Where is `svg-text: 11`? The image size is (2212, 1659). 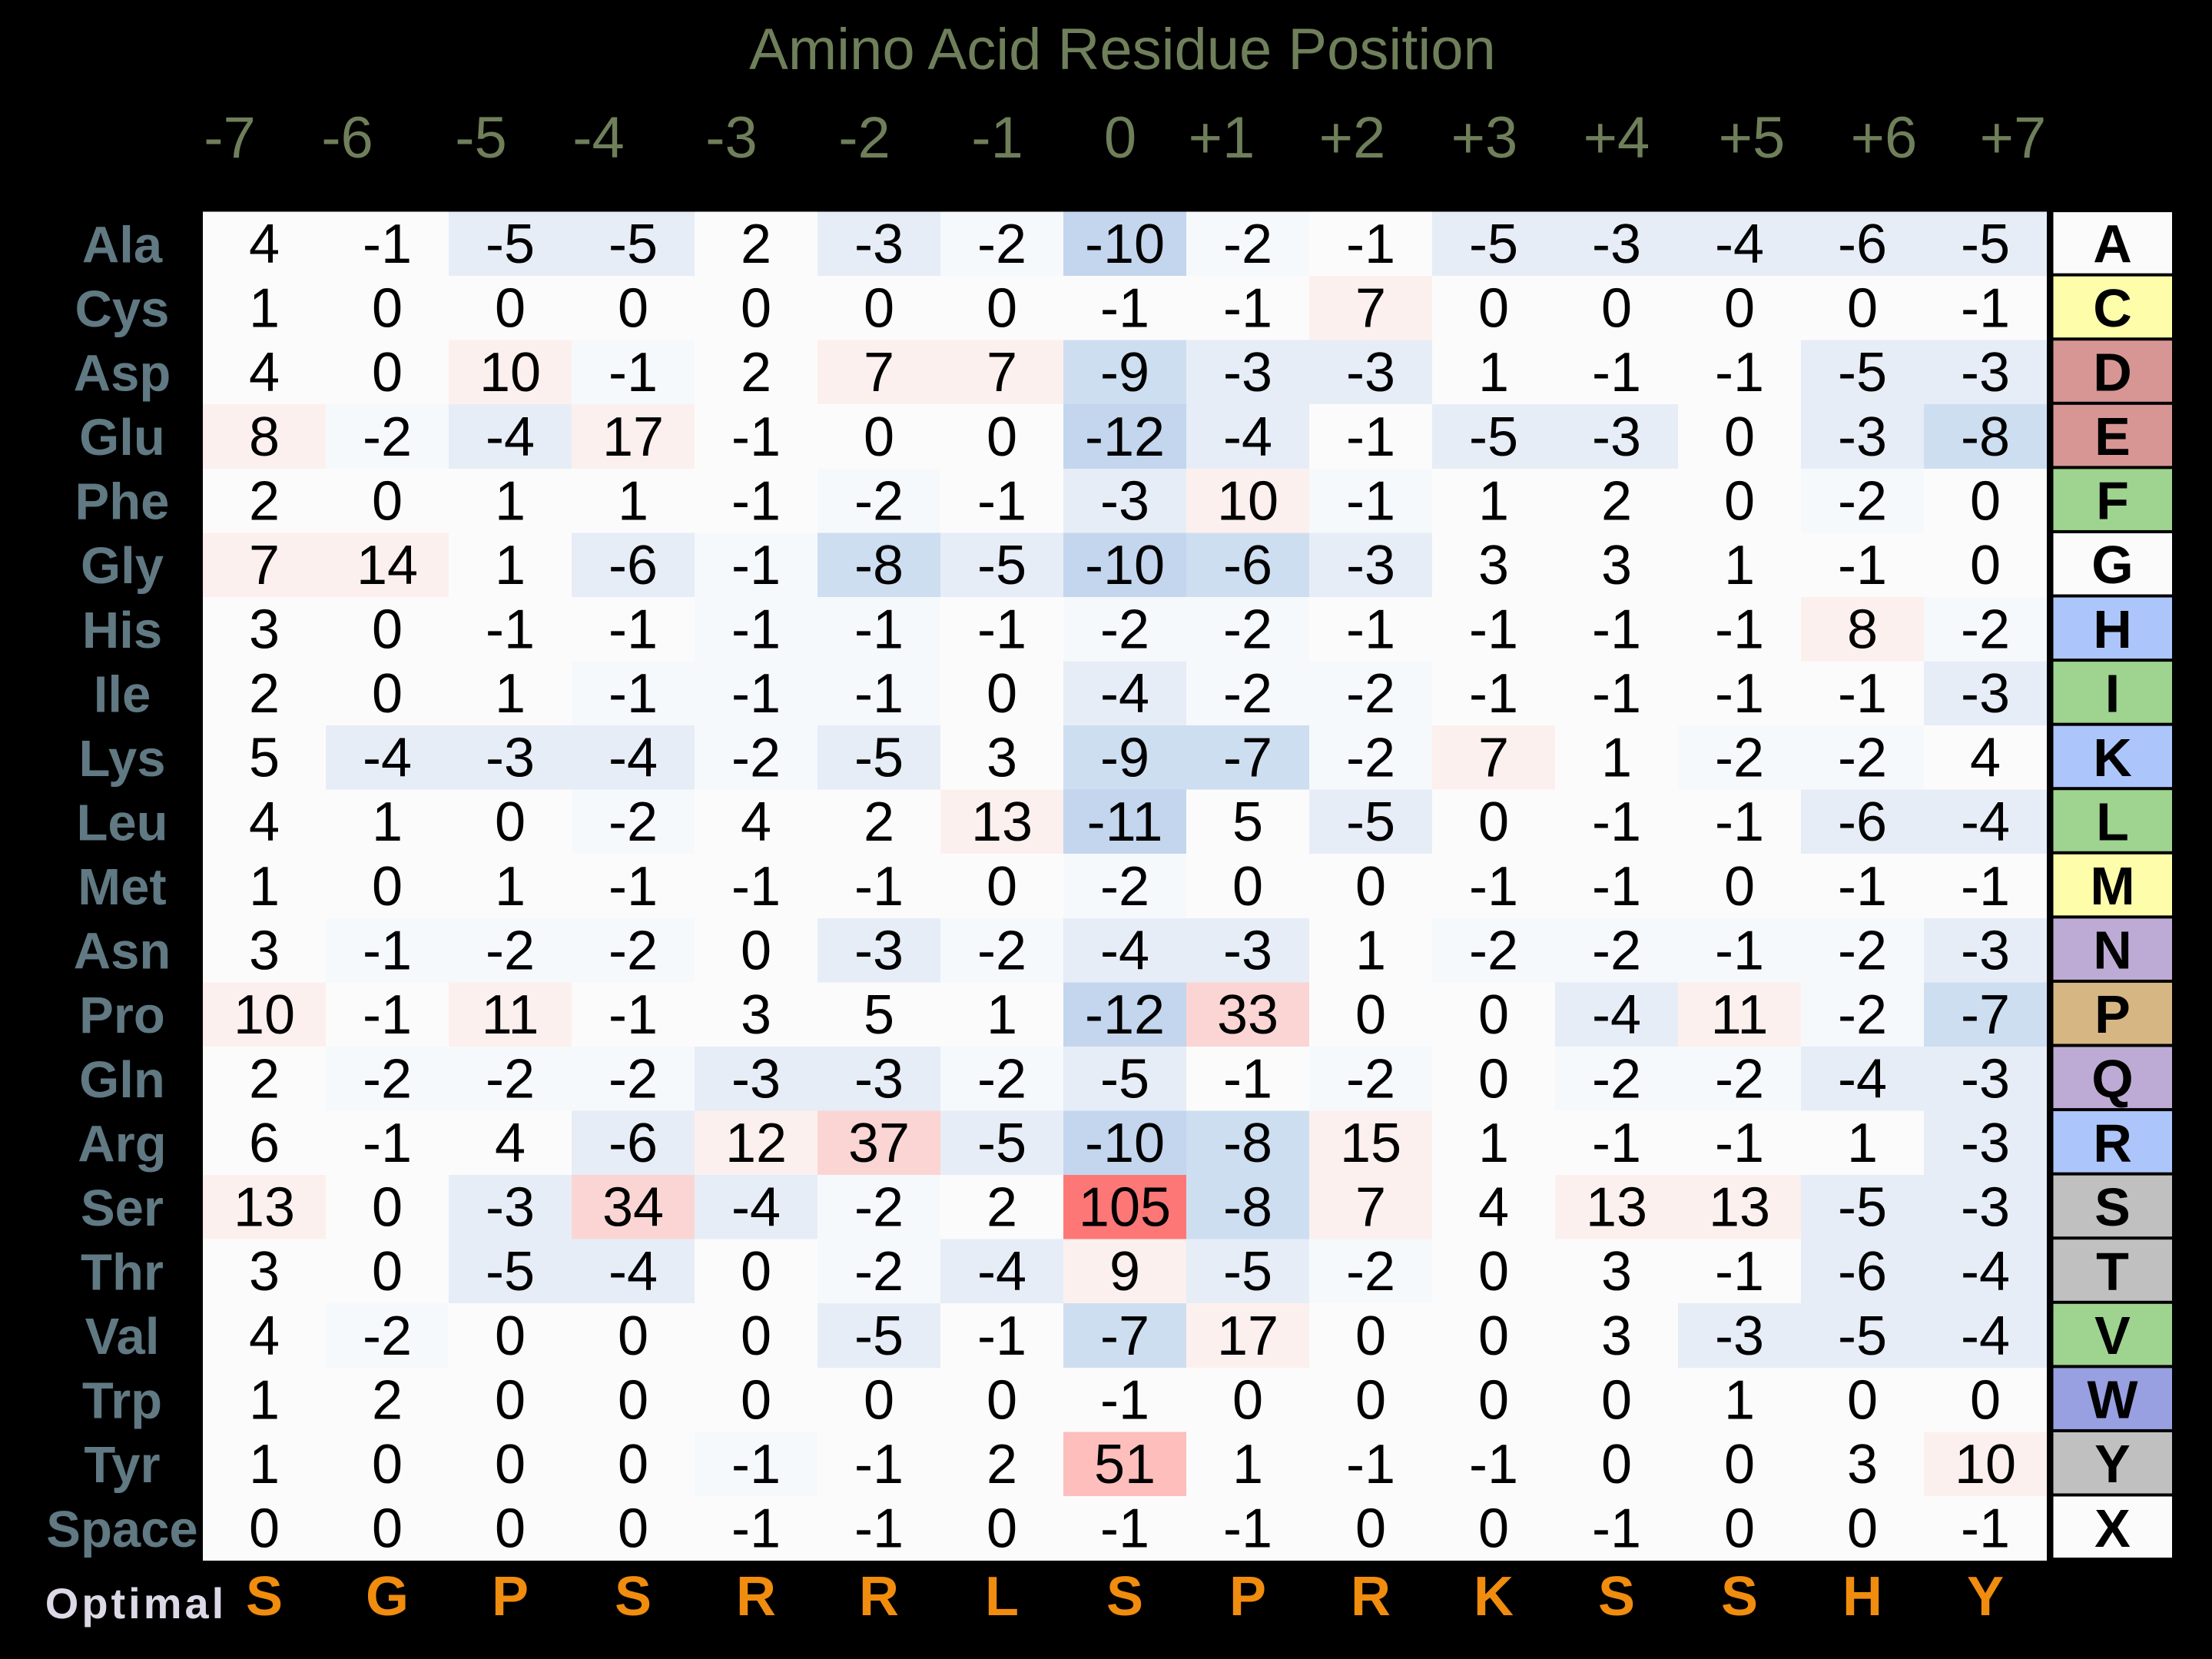 svg-text: 11 is located at coordinates (510, 1015).